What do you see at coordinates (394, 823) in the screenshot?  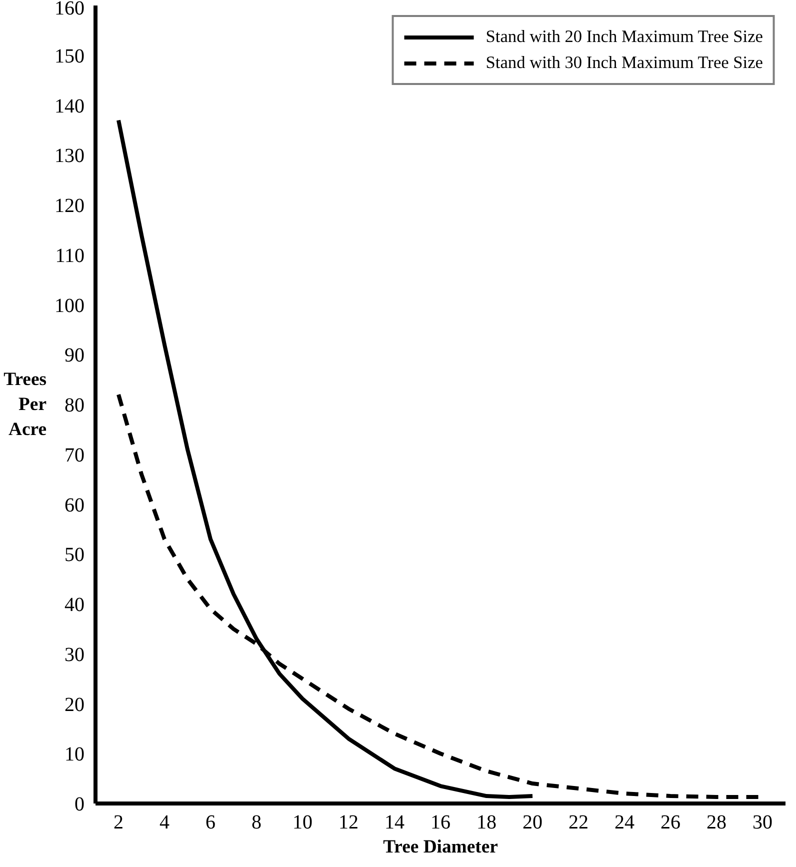 I see `x-tick-label: 14` at bounding box center [394, 823].